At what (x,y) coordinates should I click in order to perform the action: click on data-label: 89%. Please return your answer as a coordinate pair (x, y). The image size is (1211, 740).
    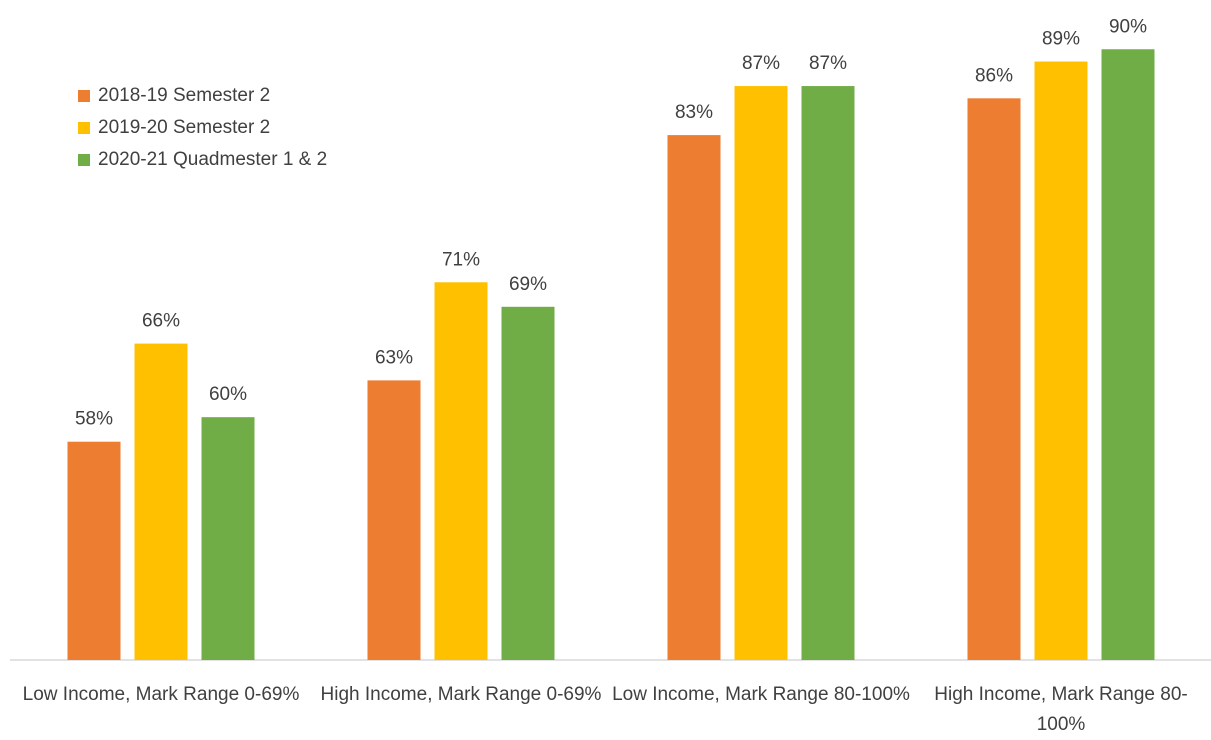
    Looking at the image, I should click on (1061, 39).